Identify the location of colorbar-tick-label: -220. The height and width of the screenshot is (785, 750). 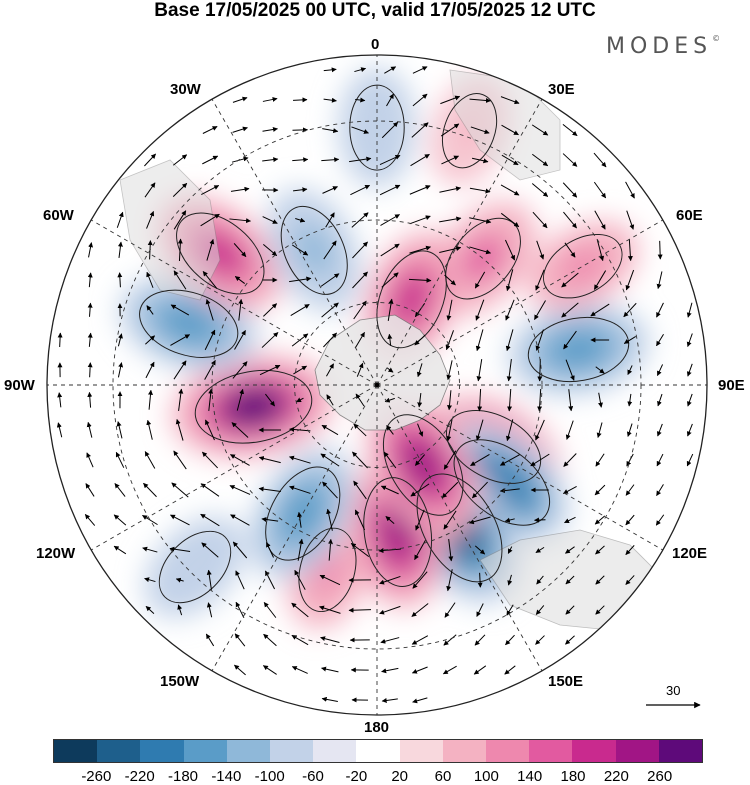
(140, 776).